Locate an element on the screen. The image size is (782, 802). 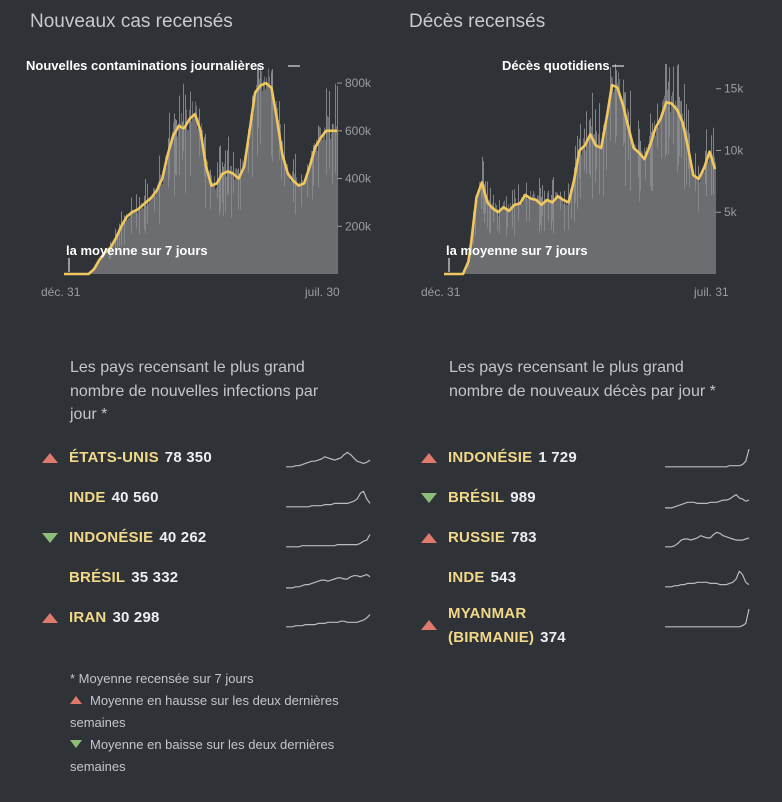
deaths-daily-label: Décès quotidiens is located at coordinates (556, 65).